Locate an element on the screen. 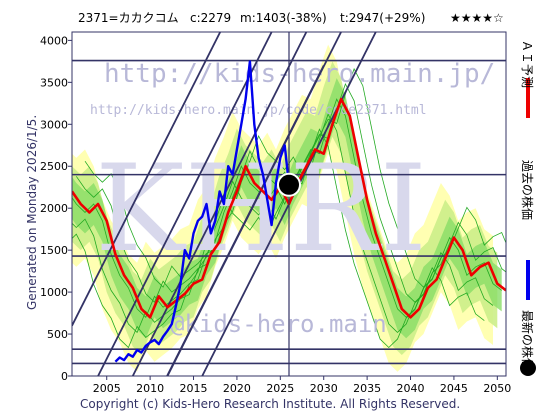 The height and width of the screenshot is (420, 560). legend-dot is located at coordinates (528, 368).